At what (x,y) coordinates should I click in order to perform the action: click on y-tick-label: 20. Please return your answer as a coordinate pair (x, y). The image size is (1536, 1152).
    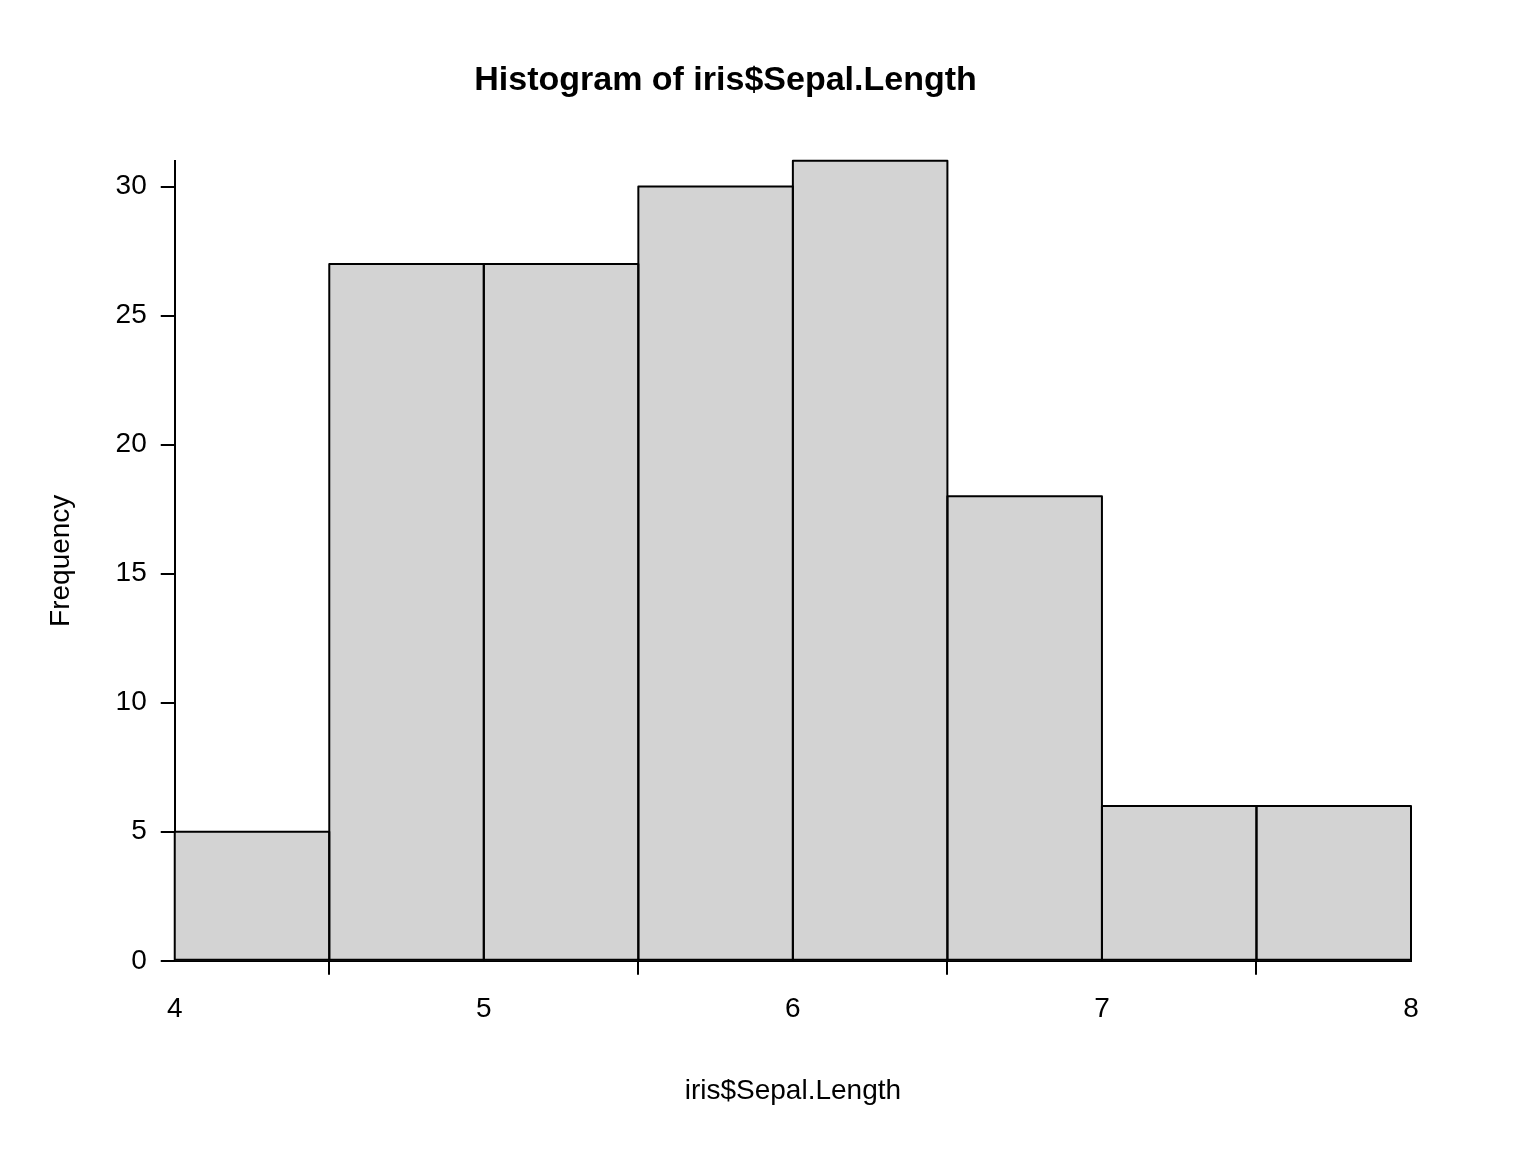
    Looking at the image, I should click on (131, 443).